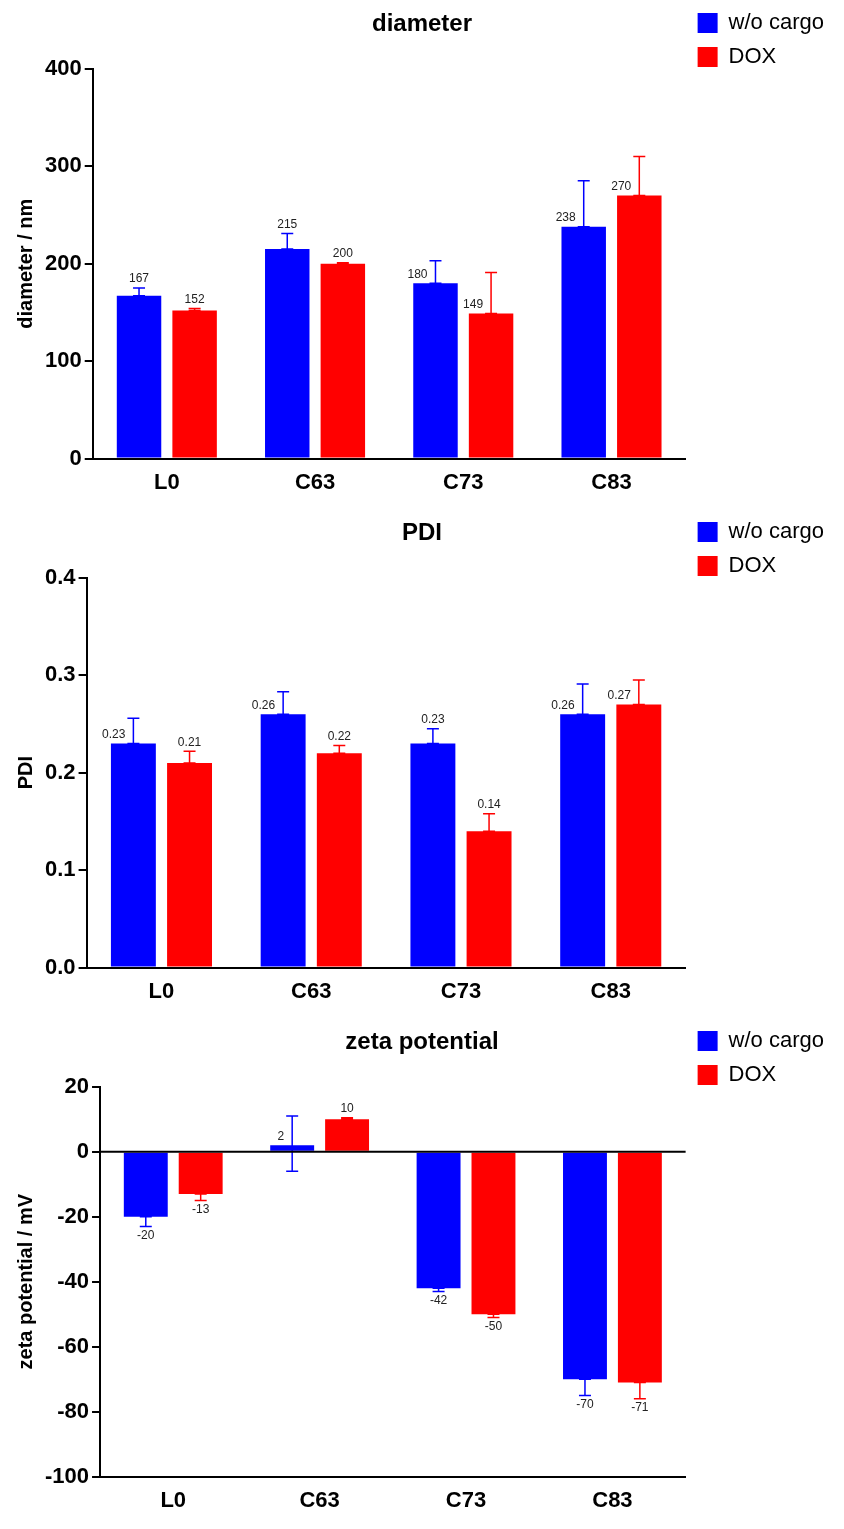 The height and width of the screenshot is (1529, 844). What do you see at coordinates (585, 1403) in the screenshot?
I see `data-label: -70` at bounding box center [585, 1403].